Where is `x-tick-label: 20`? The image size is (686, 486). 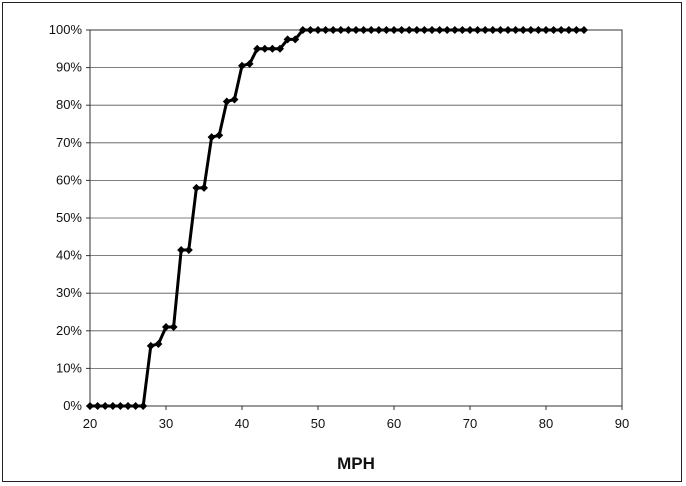
x-tick-label: 20 is located at coordinates (90, 423).